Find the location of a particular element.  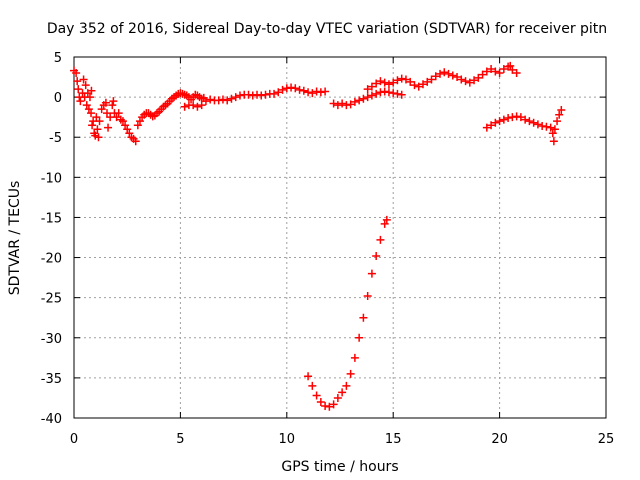

x-tick-label: 0 is located at coordinates (74, 439).